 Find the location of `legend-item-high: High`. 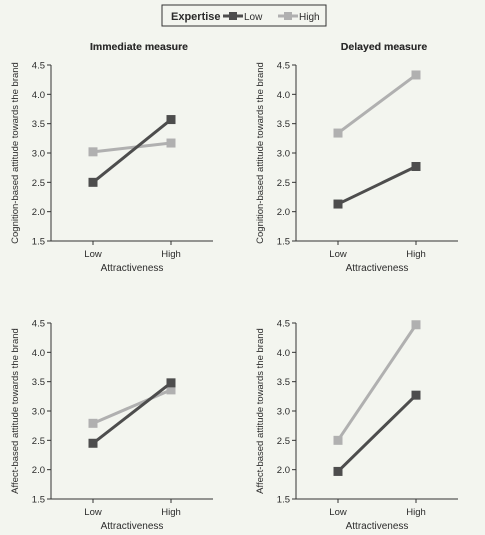

legend-item-high: High is located at coordinates (299, 17).